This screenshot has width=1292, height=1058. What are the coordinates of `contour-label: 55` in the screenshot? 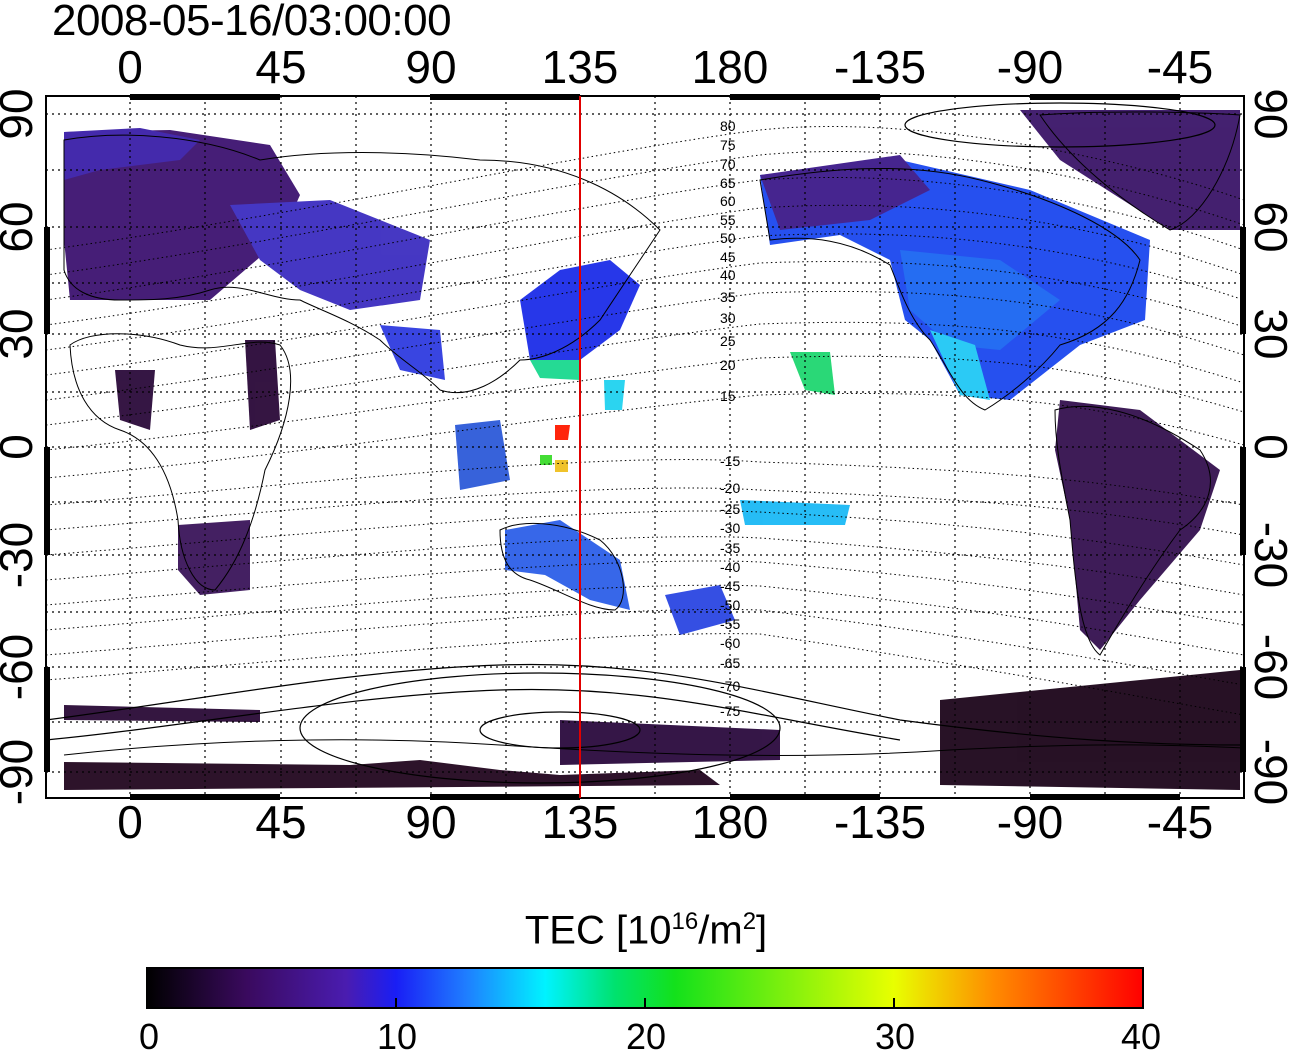 It's located at (728, 220).